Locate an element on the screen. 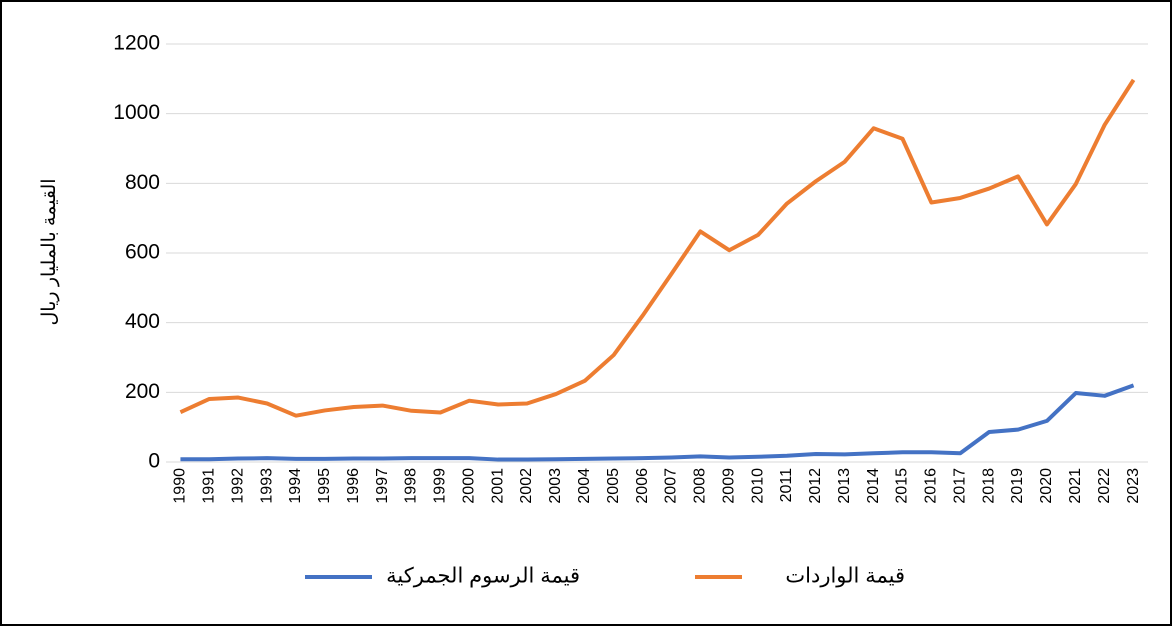 This screenshot has width=1172, height=626. x-tick-label: 1993 is located at coordinates (266, 486).